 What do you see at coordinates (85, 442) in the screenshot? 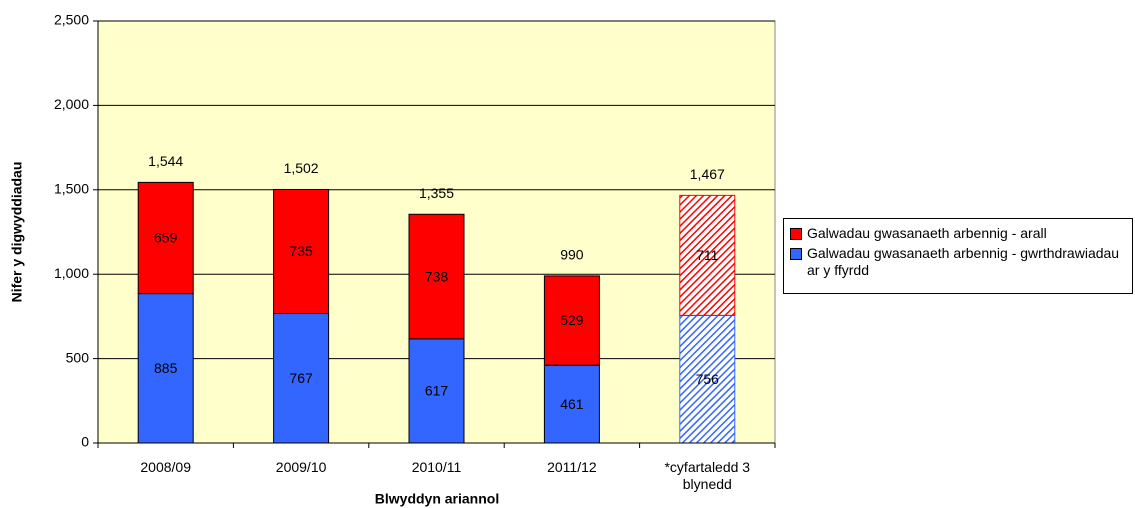
I see `y-tick-label: 0` at bounding box center [85, 442].